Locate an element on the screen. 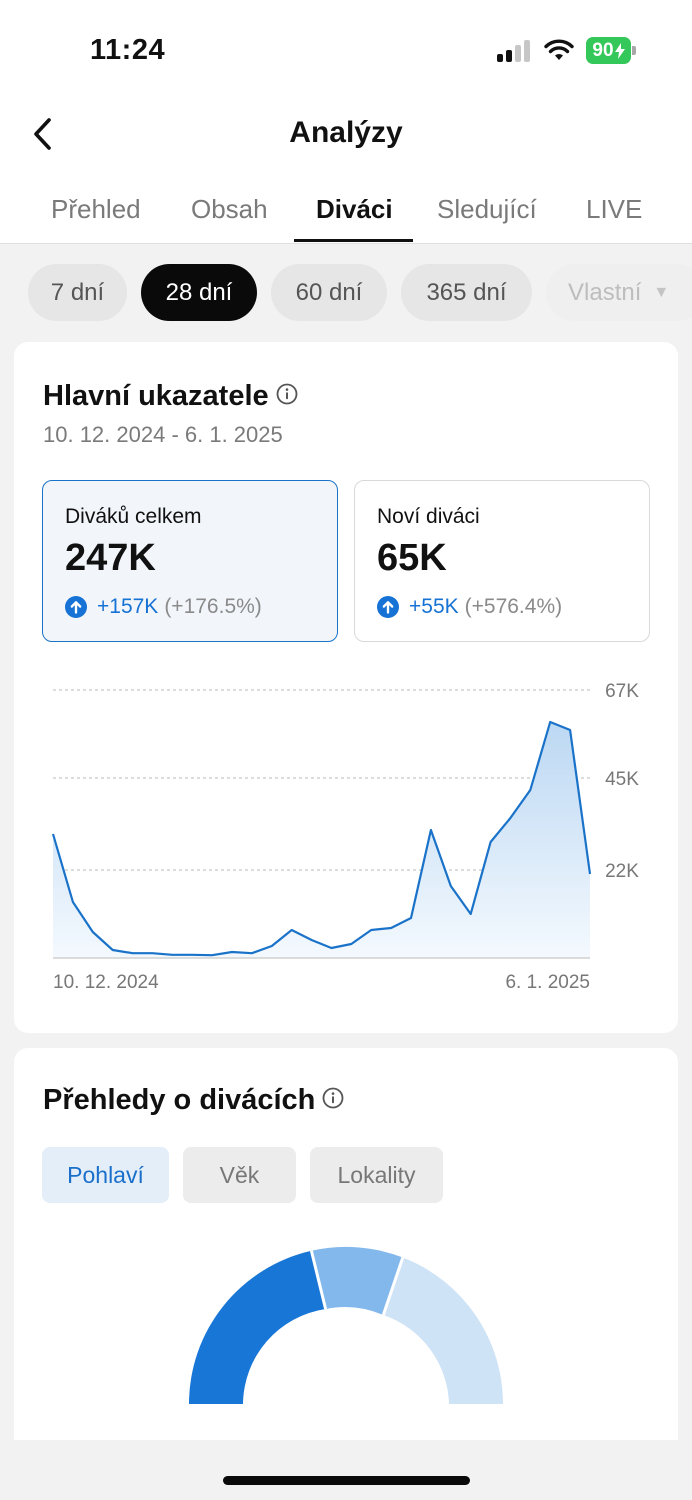  gender-donut-chart is located at coordinates (346, 1328).